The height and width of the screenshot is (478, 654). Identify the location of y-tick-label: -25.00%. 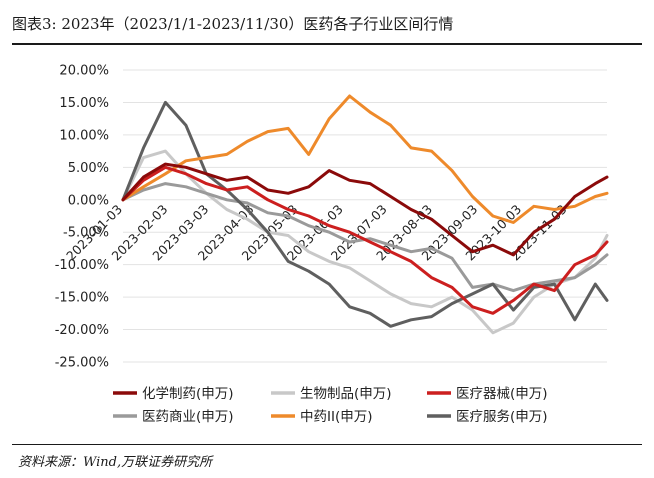
(82, 363).